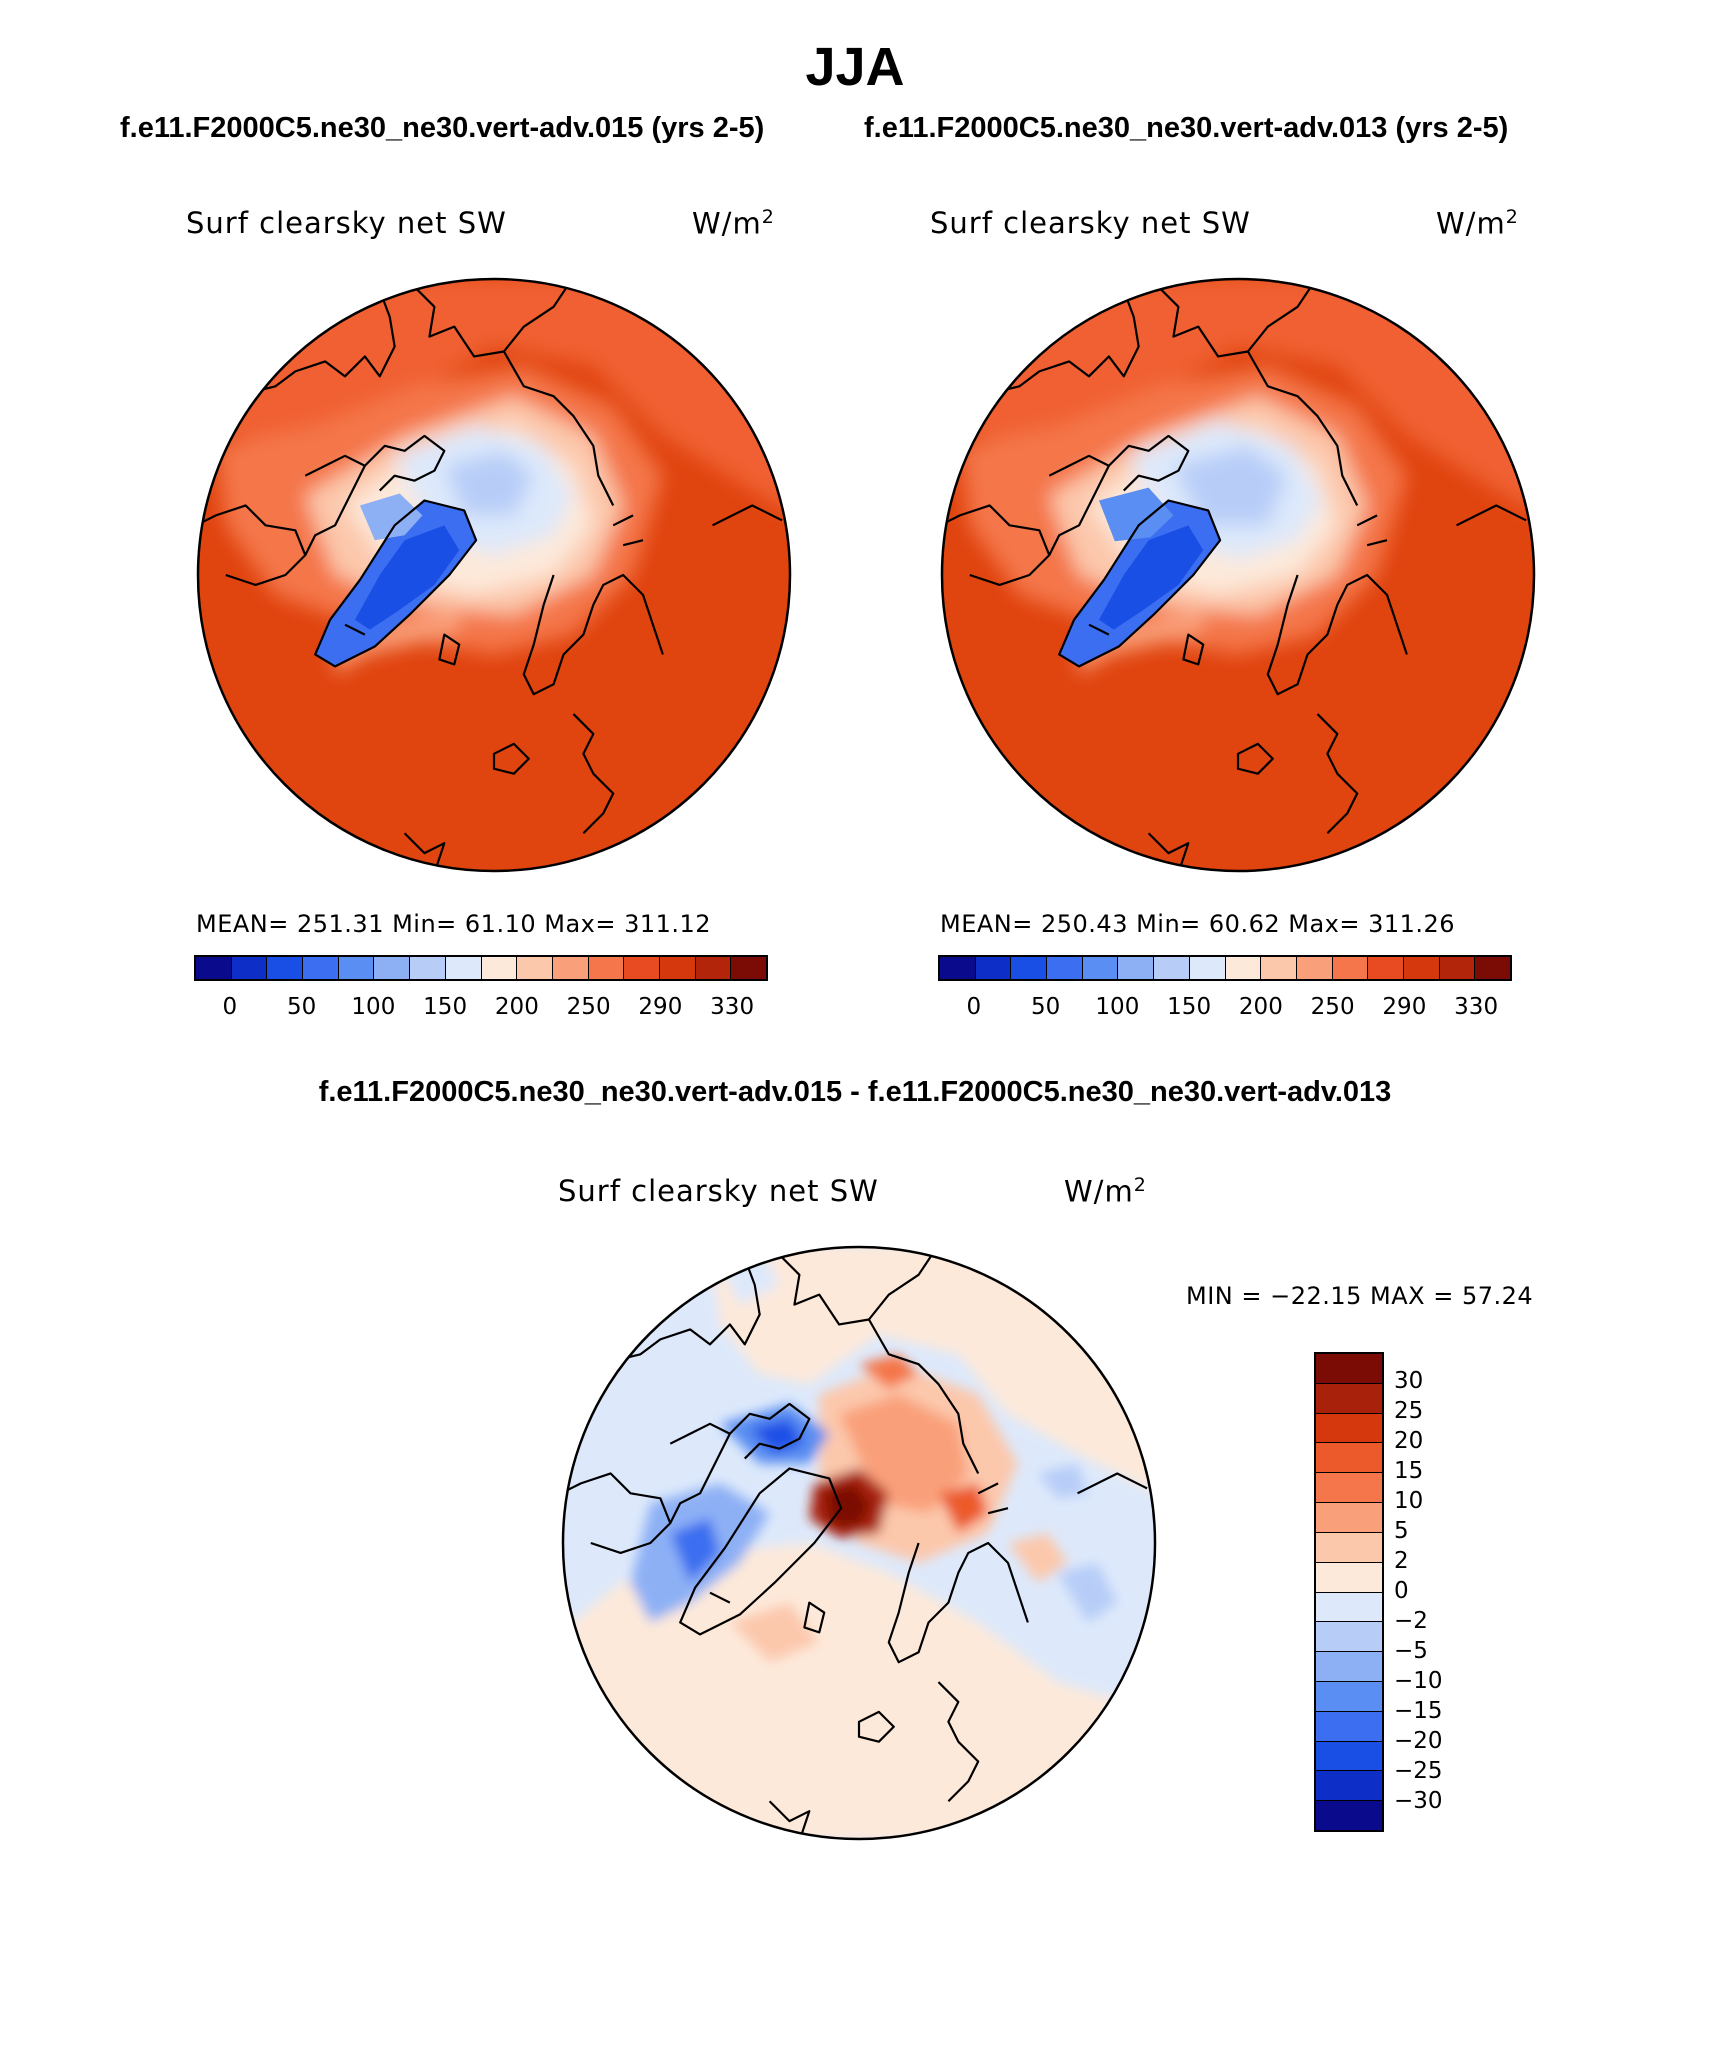 Image resolution: width=1710 pixels, height=2061 pixels. I want to click on figure-title: JJA, so click(855, 67).